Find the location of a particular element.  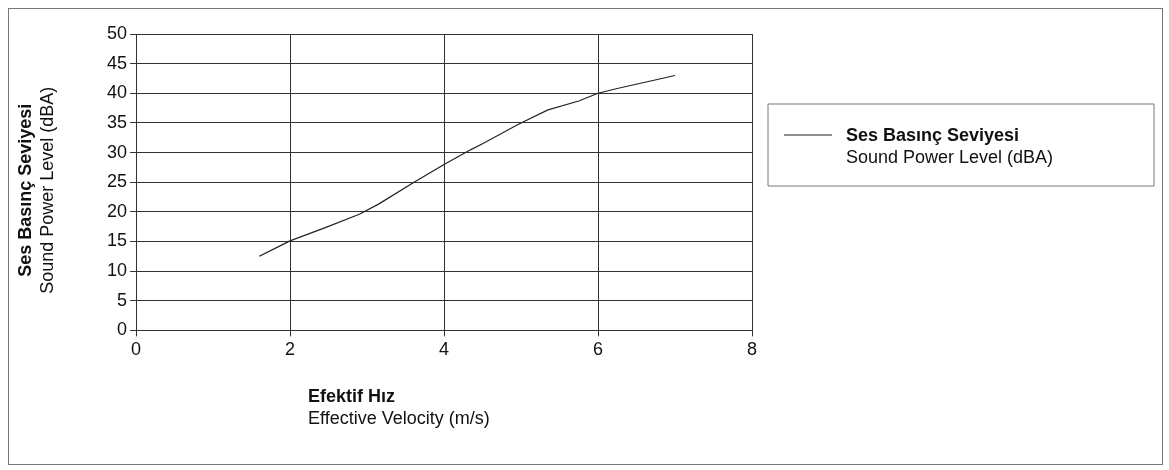

y-tick-label: 50 is located at coordinates (117, 32).